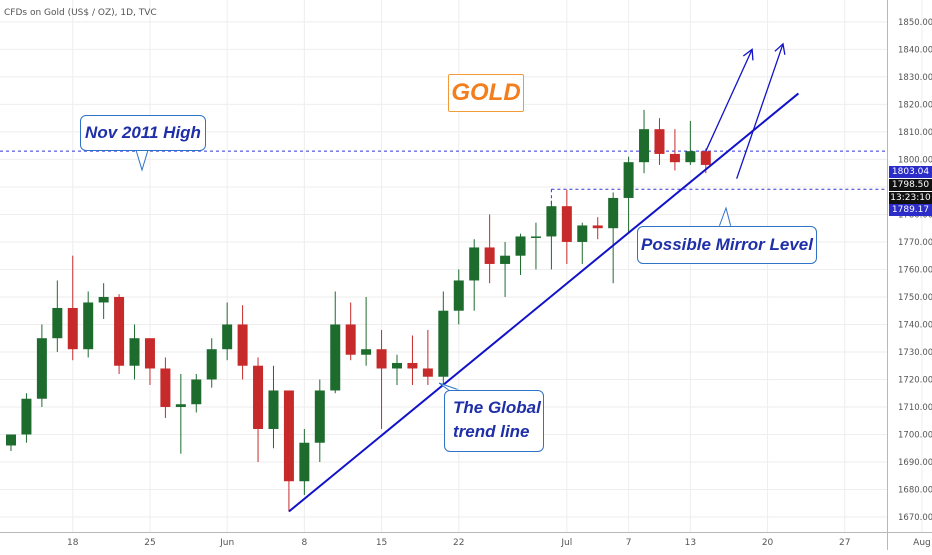 This screenshot has width=932, height=555. What do you see at coordinates (486, 93) in the screenshot?
I see `gold-label: GOLD` at bounding box center [486, 93].